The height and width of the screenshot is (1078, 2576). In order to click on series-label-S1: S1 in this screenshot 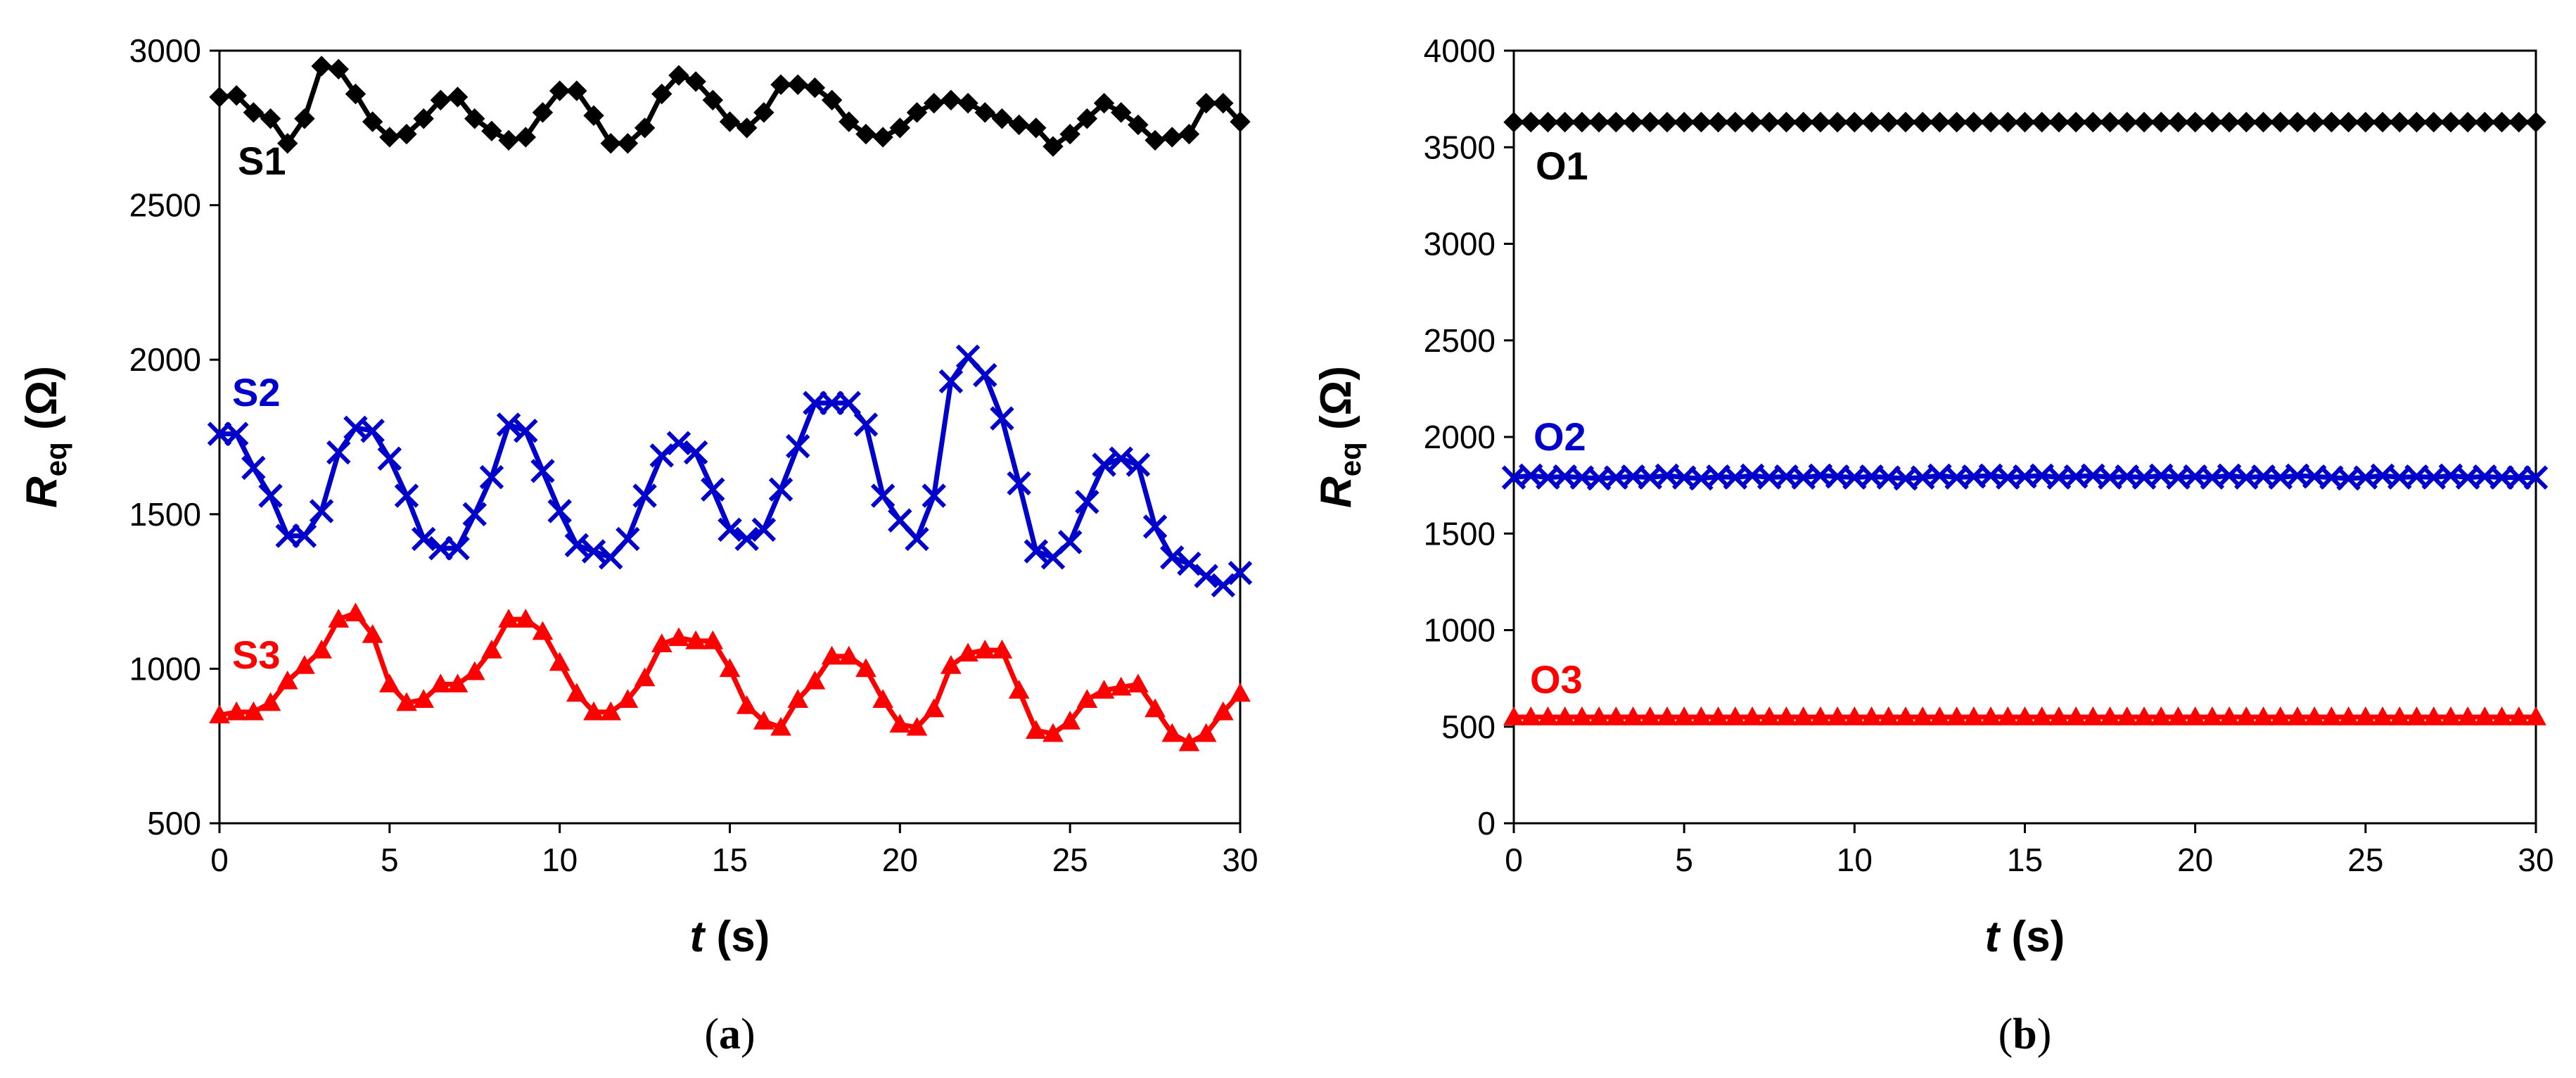, I will do `click(262, 161)`.